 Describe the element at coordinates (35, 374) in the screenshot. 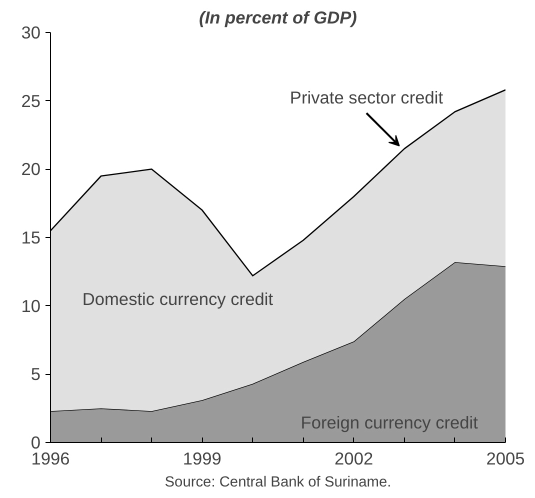

I see `y-tick-label: 5` at that location.